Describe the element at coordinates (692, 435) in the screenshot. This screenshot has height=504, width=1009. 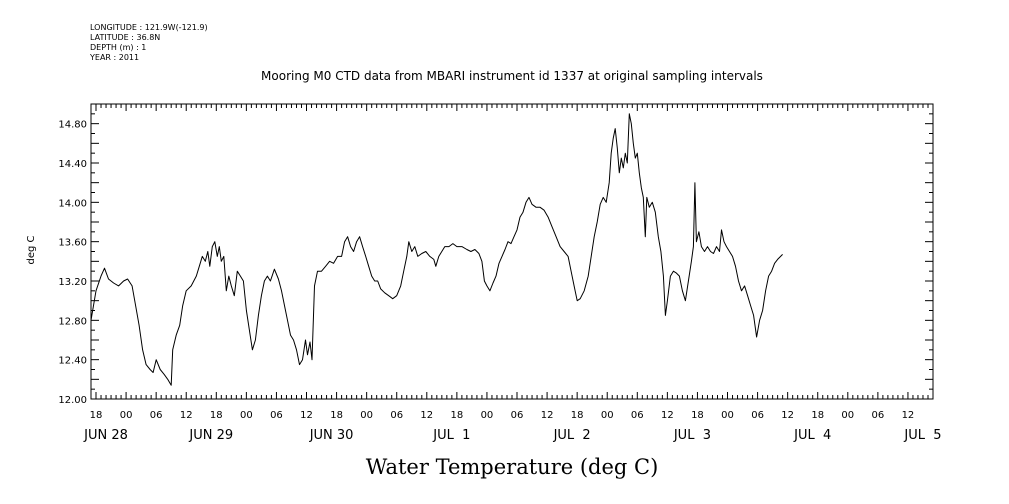
I see `x-day-label: JUL 3` at that location.